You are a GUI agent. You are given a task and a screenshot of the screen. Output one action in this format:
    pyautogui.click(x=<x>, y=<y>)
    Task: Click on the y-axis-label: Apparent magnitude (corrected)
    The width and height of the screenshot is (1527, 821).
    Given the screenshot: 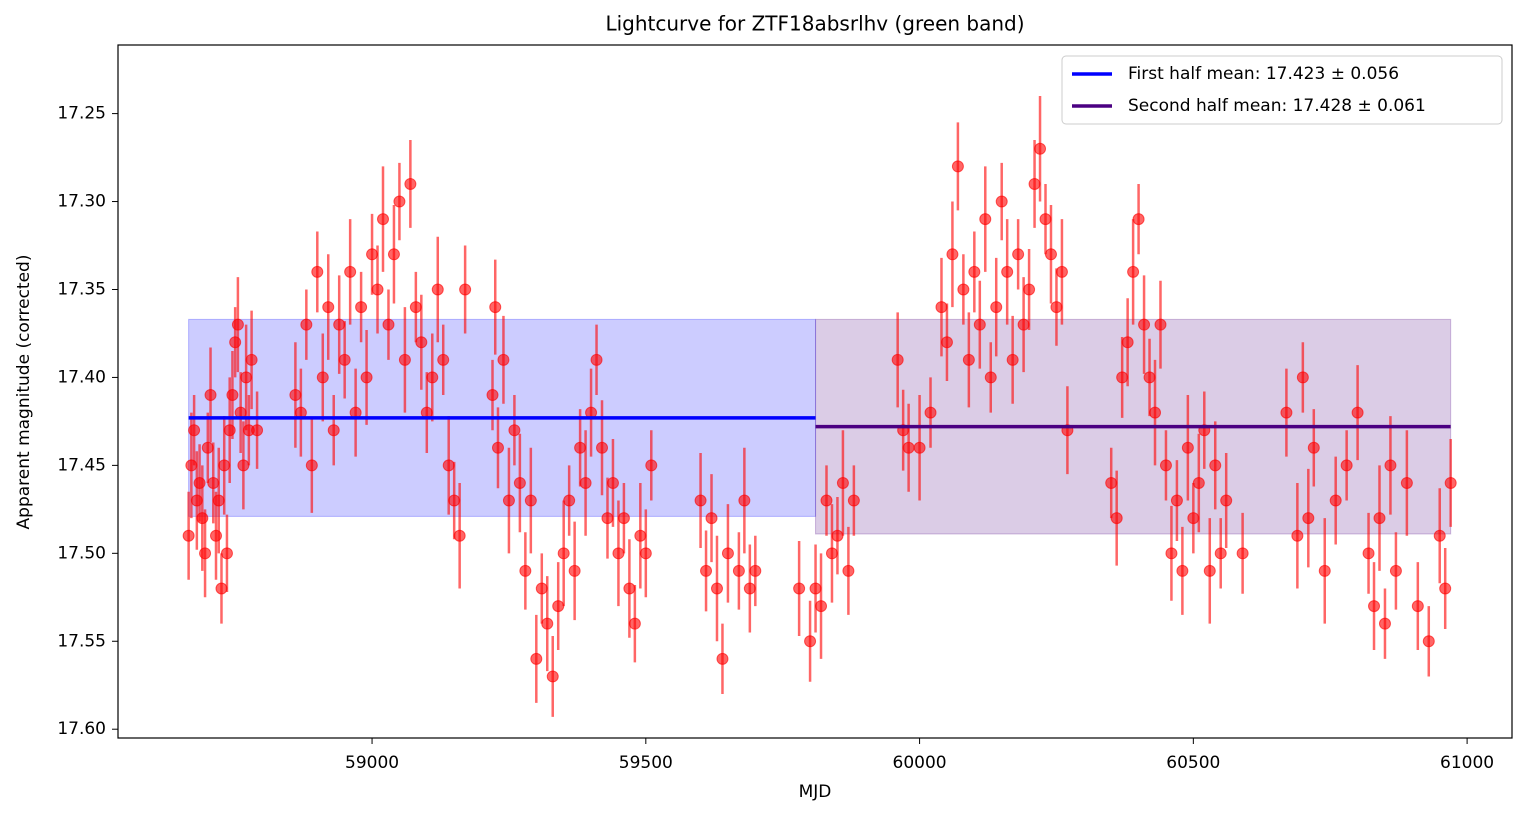 What is the action you would take?
    pyautogui.click(x=24, y=392)
    